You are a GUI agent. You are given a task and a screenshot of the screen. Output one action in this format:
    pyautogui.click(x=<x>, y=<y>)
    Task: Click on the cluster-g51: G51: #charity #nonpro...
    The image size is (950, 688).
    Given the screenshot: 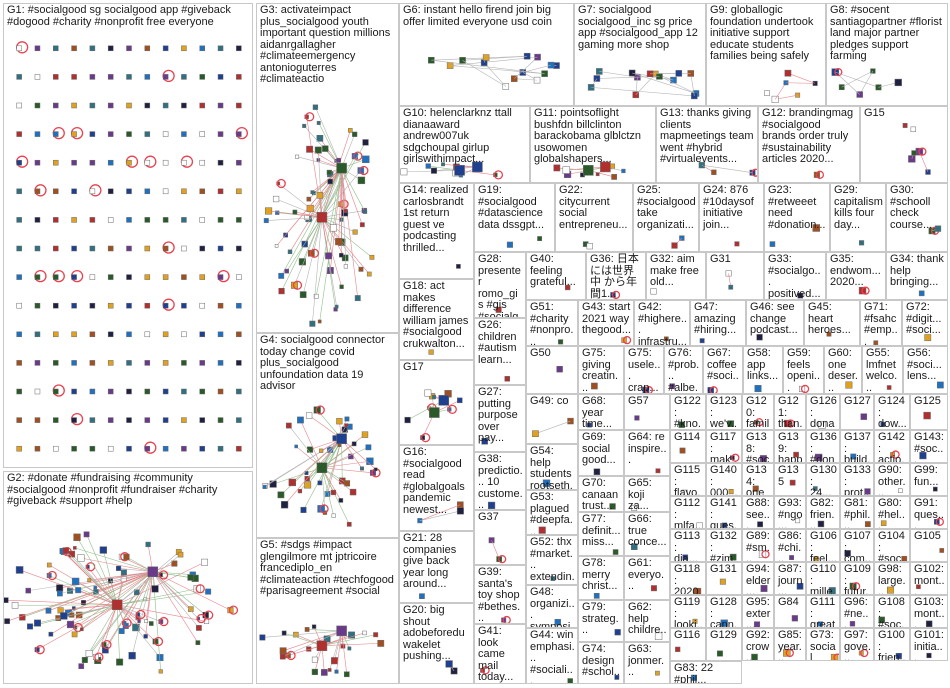 What is the action you would take?
    pyautogui.click(x=552, y=323)
    